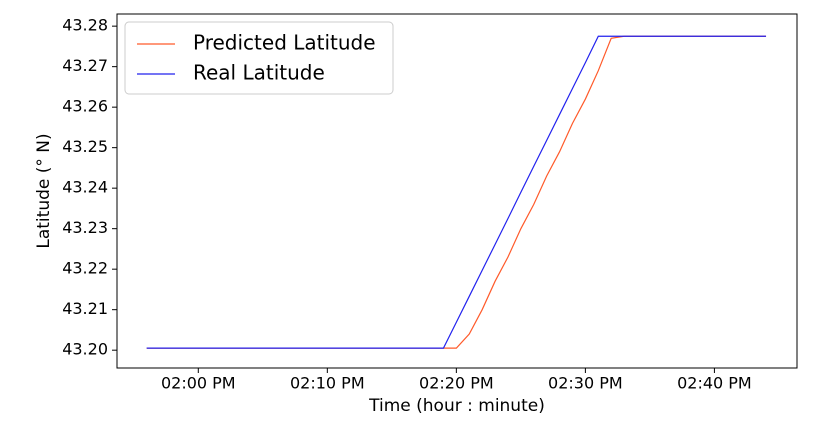  Describe the element at coordinates (85, 65) in the screenshot. I see `y-tick-label: 43.27` at that location.